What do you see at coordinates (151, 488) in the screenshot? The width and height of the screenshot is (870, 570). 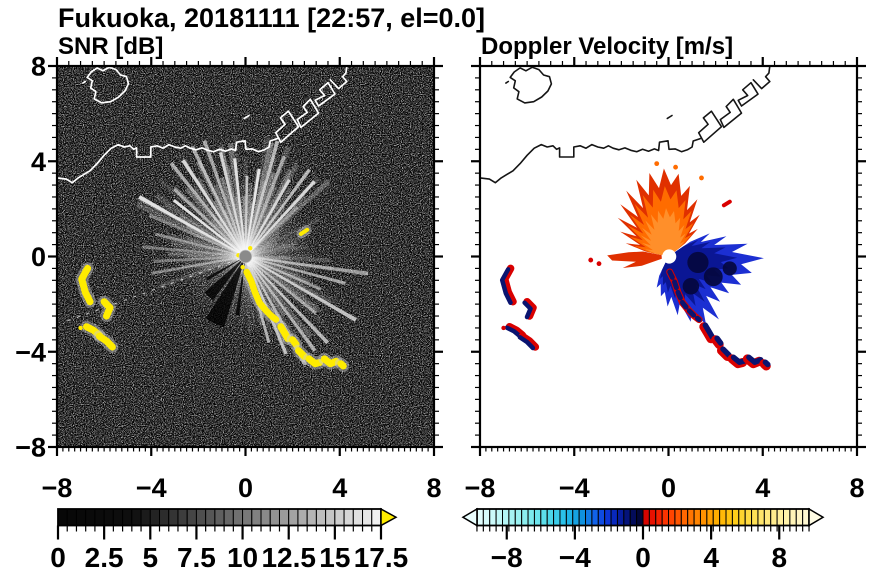 I see `snr-x-tick-label: −4` at bounding box center [151, 488].